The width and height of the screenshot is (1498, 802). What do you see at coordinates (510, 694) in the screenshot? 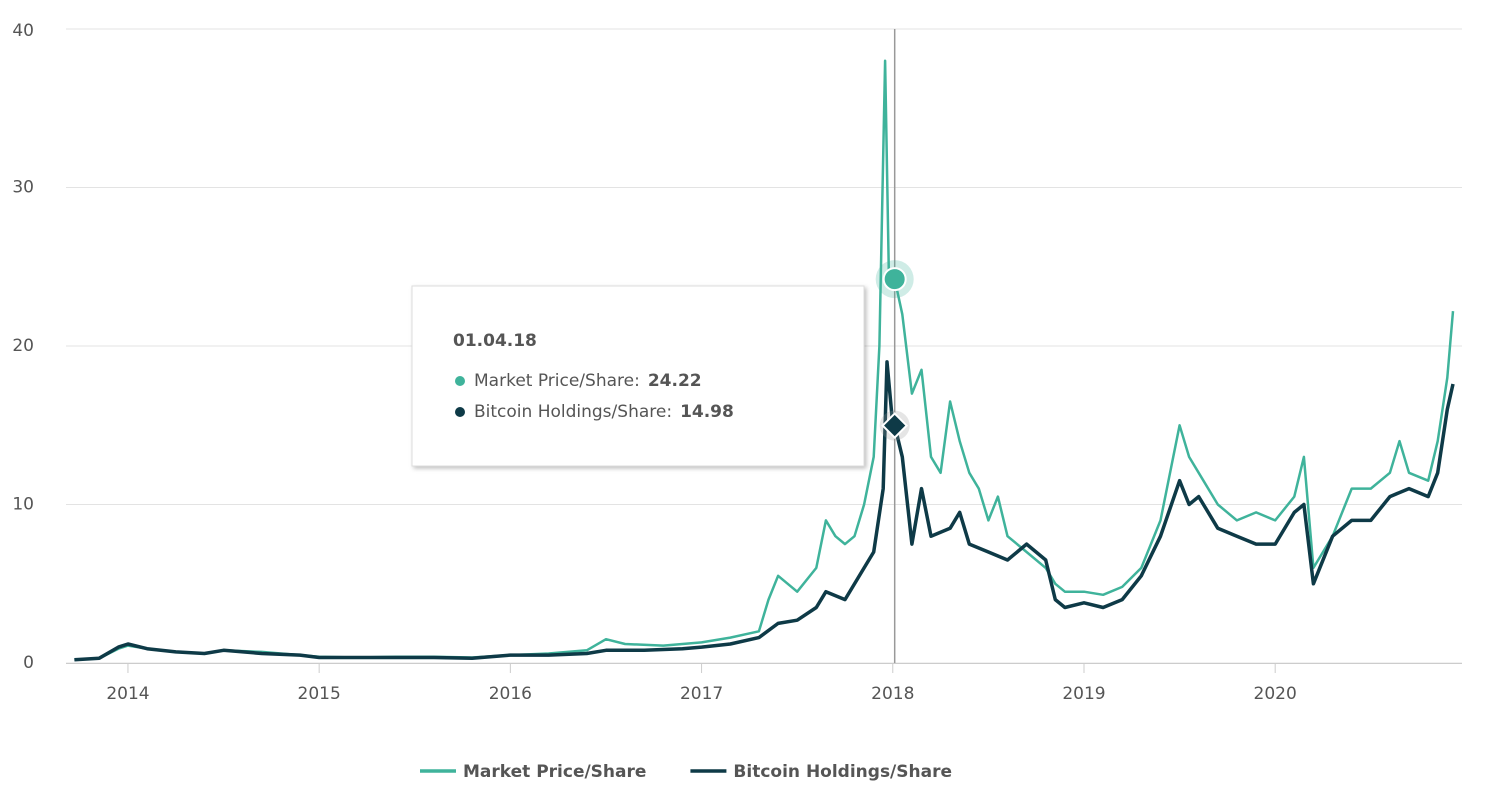
I see `x-tick-label: 2016` at bounding box center [510, 694].